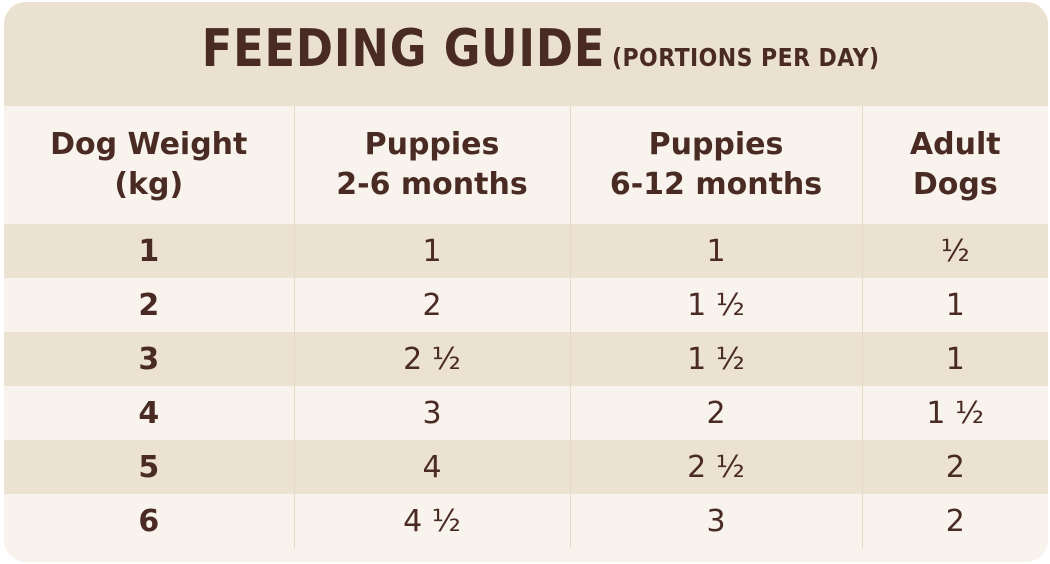 The height and width of the screenshot is (564, 1050). What do you see at coordinates (149, 467) in the screenshot?
I see `weight-cell: 5` at bounding box center [149, 467].